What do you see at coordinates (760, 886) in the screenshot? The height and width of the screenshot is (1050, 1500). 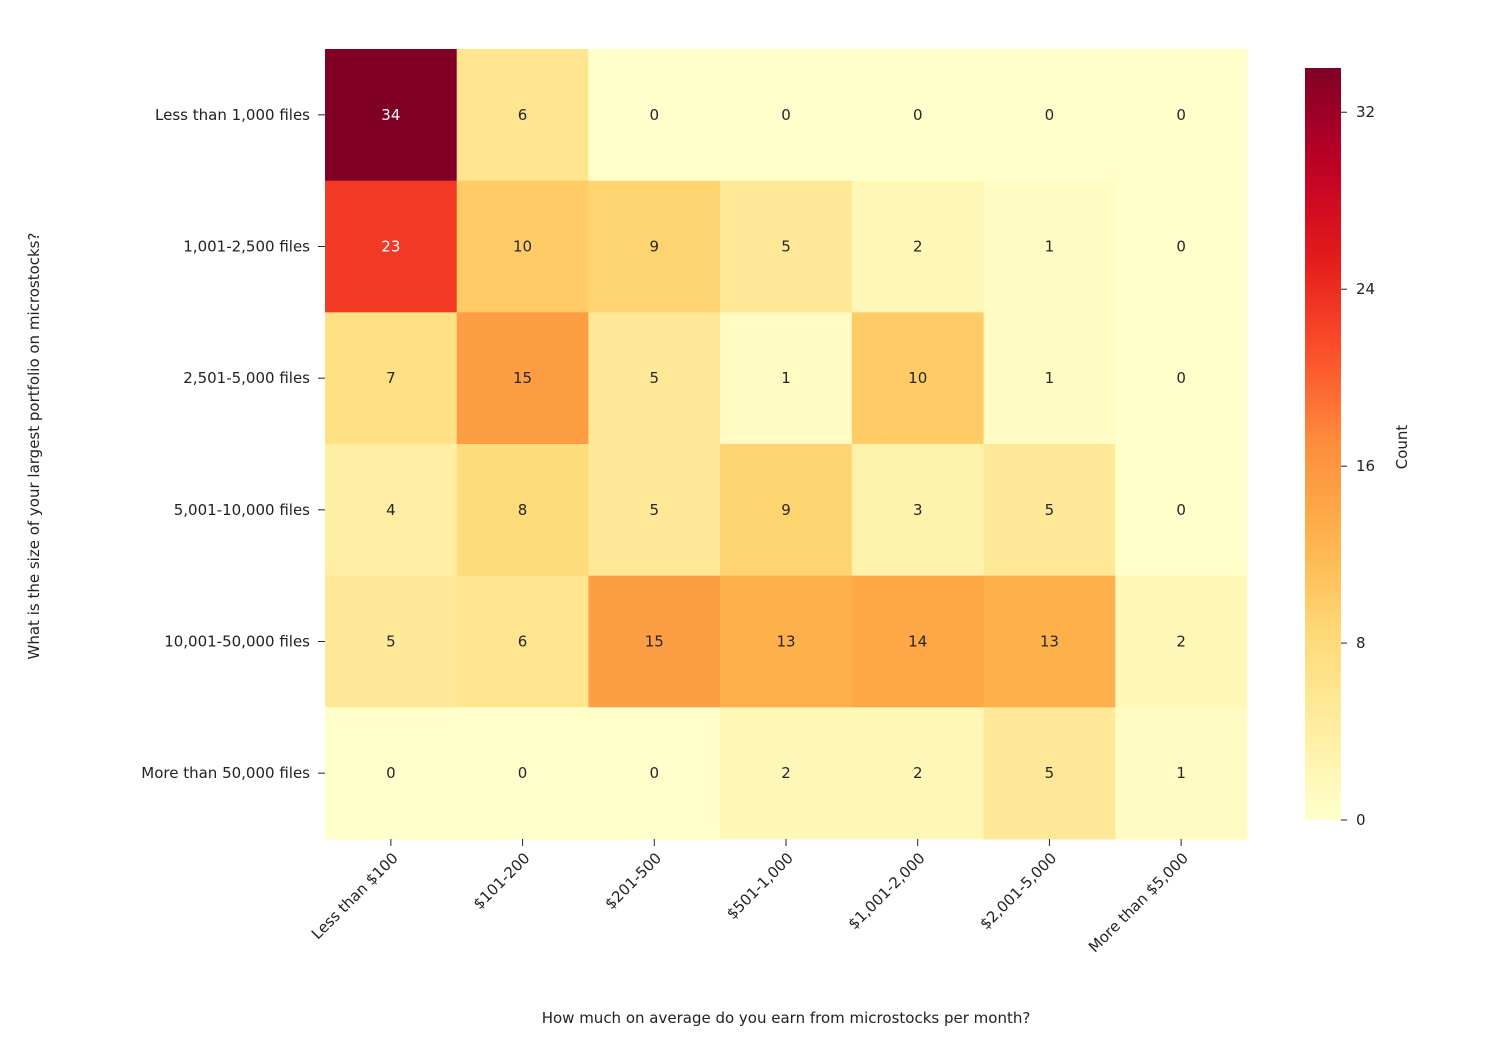 I see `x-tick-label: $501-1,000` at bounding box center [760, 886].